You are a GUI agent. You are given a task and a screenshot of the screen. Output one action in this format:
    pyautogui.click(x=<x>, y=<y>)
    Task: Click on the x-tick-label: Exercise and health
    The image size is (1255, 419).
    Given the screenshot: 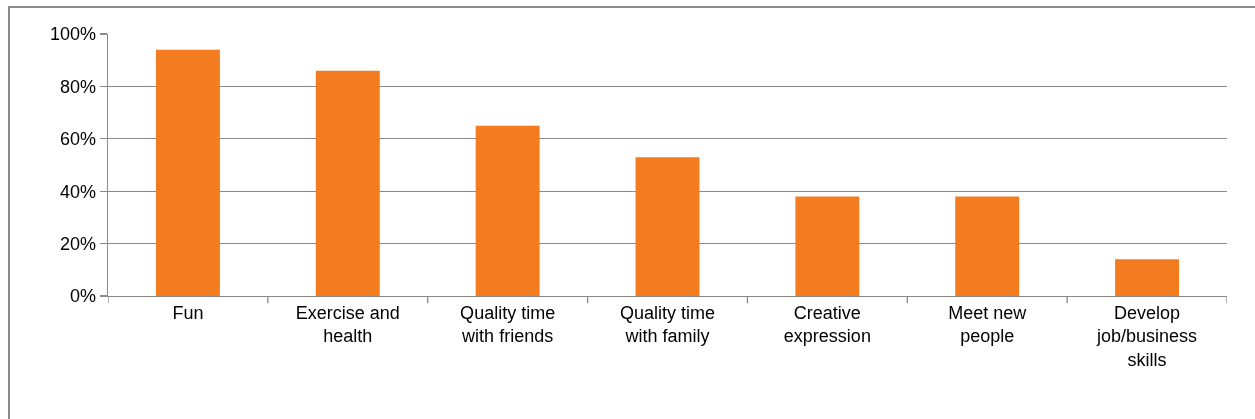 What is the action you would take?
    pyautogui.click(x=347, y=324)
    